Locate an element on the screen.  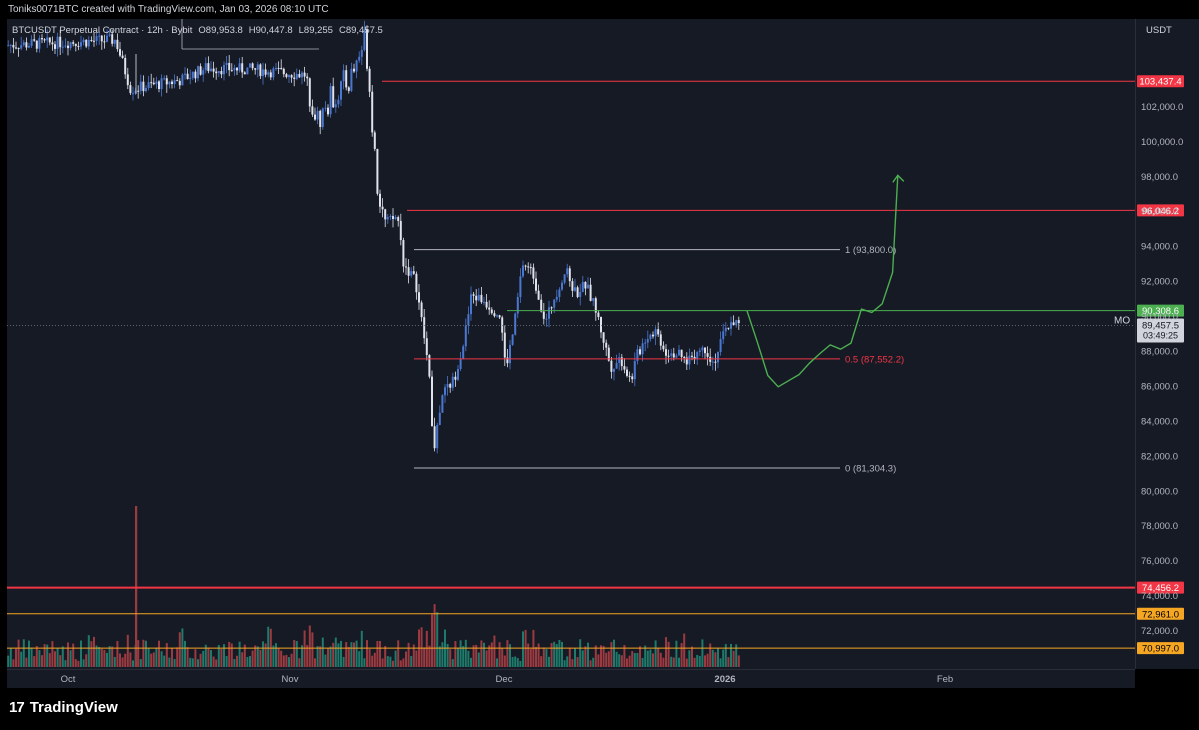
price-tick-label: 92,000.0 is located at coordinates (1159, 282).